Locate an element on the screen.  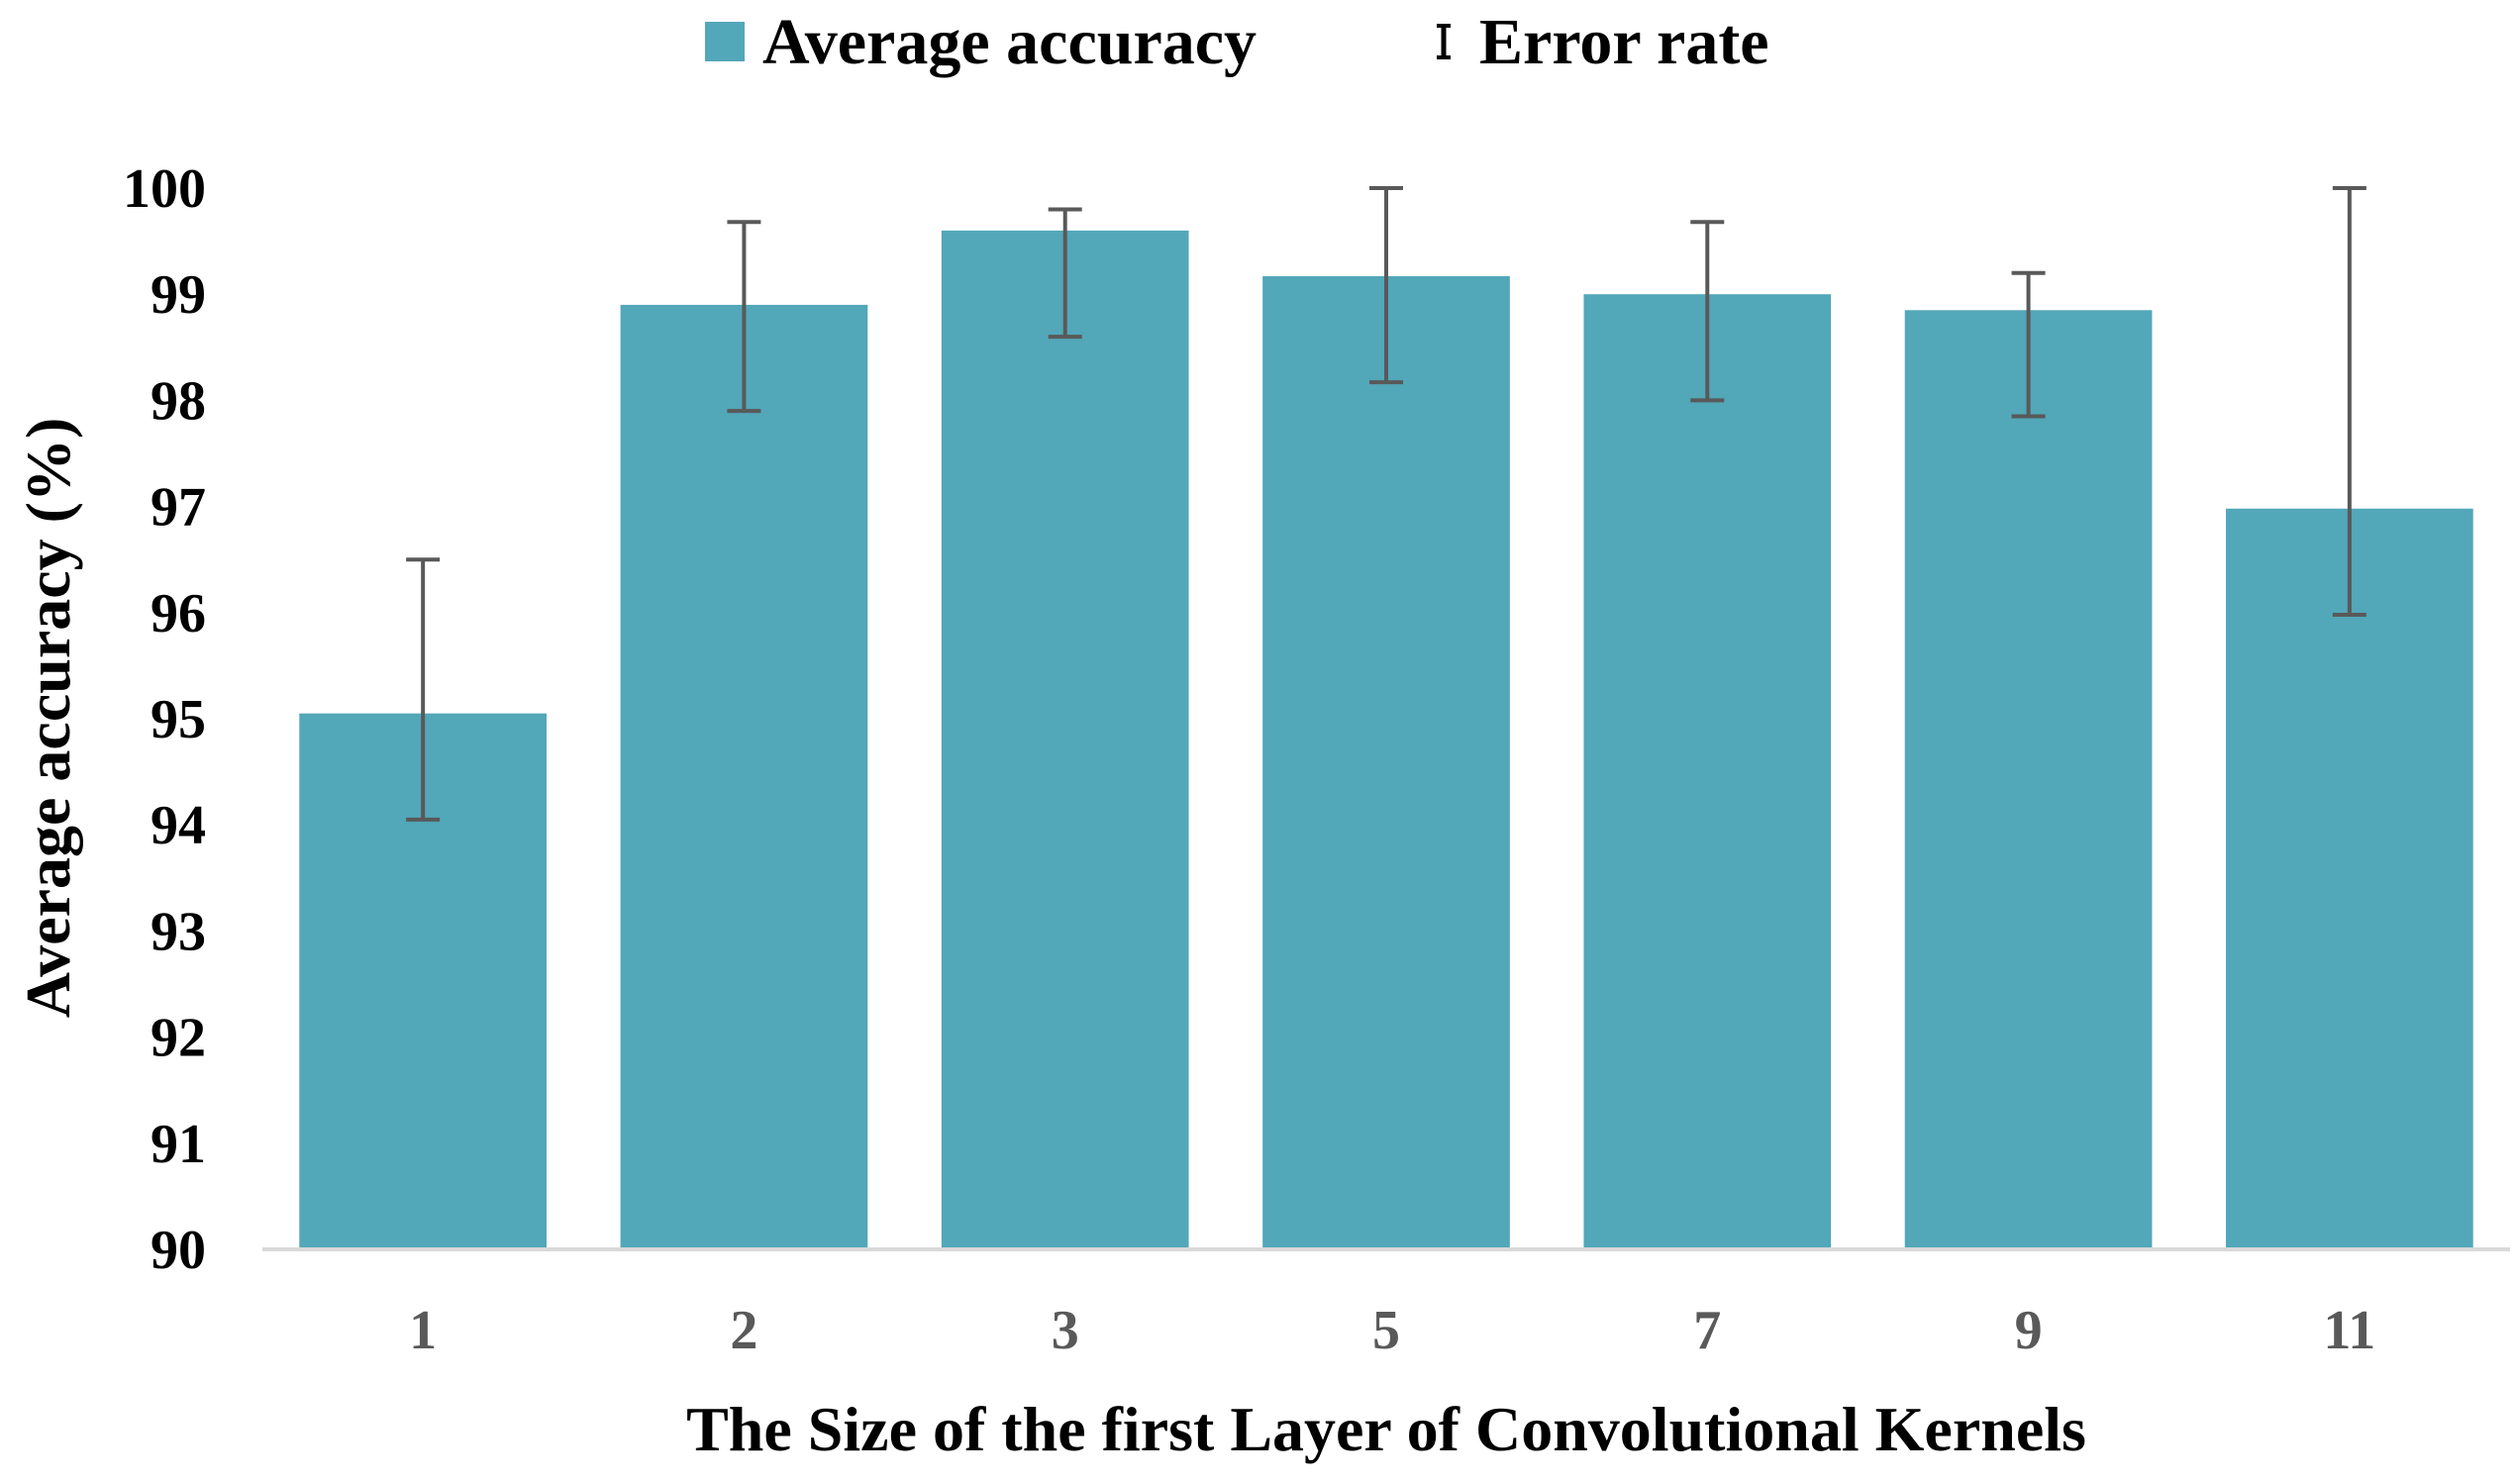
x-tick-label: 11 is located at coordinates (2349, 1330).